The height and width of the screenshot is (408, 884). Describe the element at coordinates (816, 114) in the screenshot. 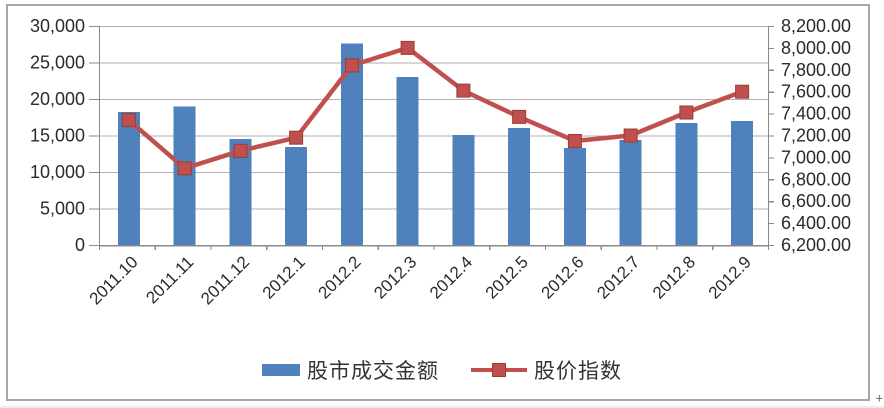

I see `right-axis-label: 7,400.00` at that location.